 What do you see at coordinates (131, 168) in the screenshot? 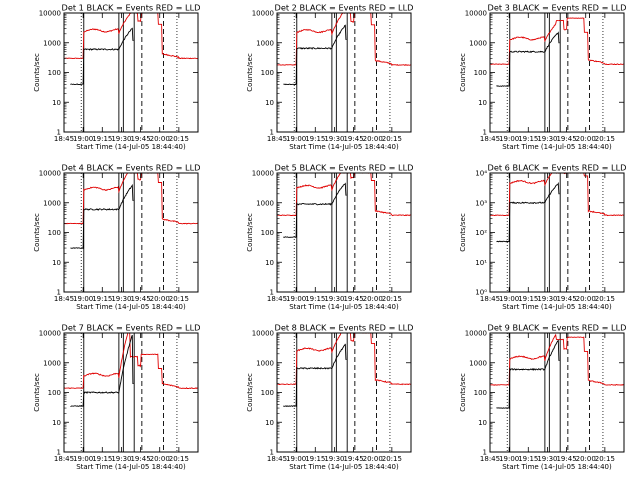
I see `panel-title: Det 4 BLACK = Events RED = LLD` at bounding box center [131, 168].